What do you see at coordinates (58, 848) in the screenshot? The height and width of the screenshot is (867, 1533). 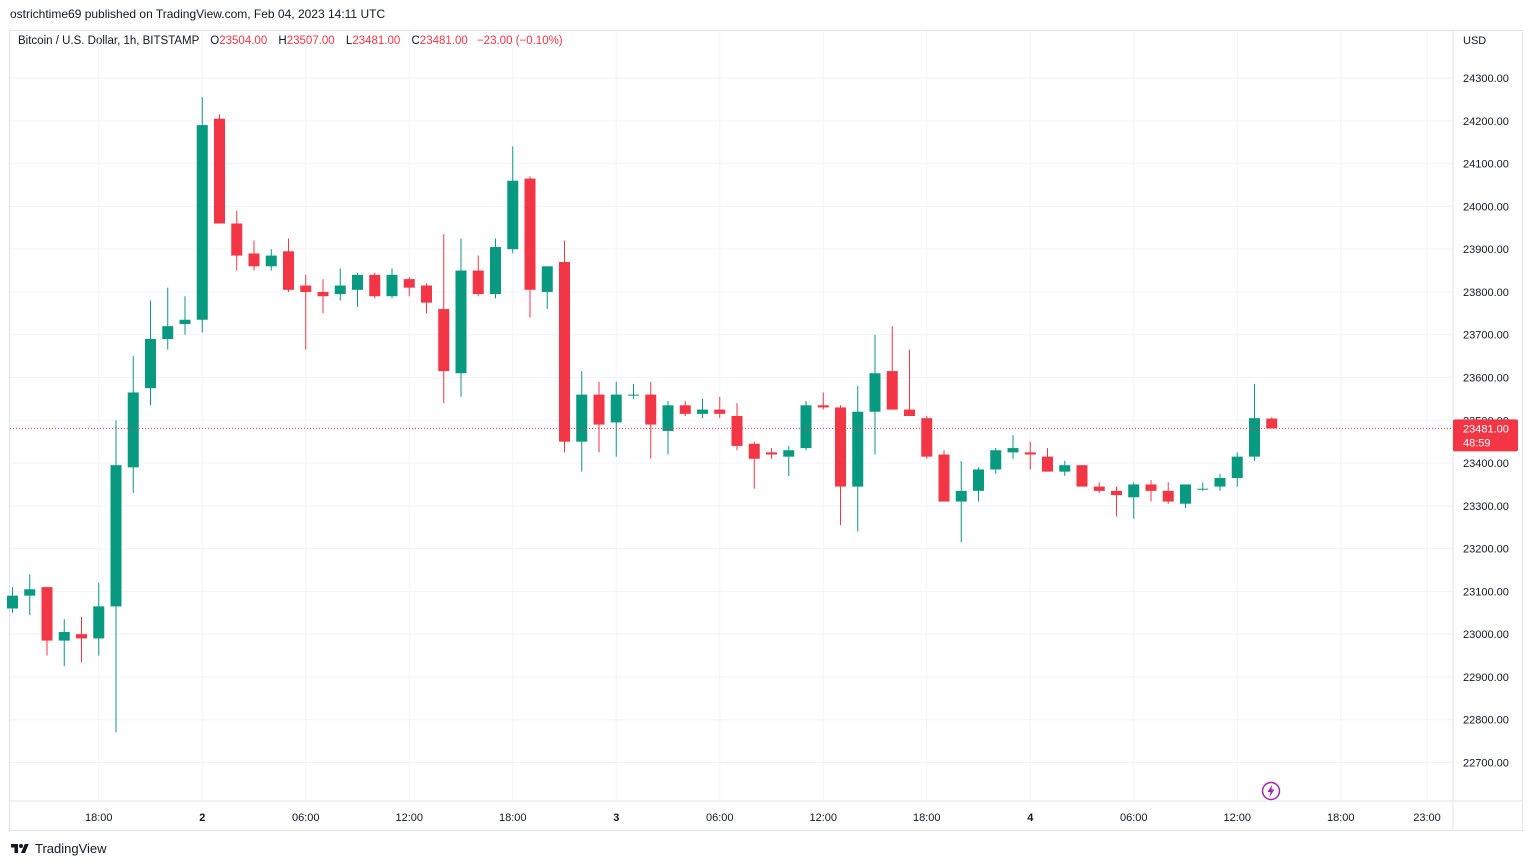 I see `footer: TradingView` at bounding box center [58, 848].